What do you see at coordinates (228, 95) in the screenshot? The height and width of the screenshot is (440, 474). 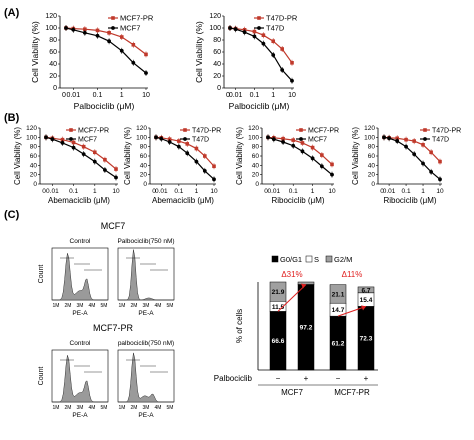 I see `x-tick-label-zero: 0` at bounding box center [228, 95].